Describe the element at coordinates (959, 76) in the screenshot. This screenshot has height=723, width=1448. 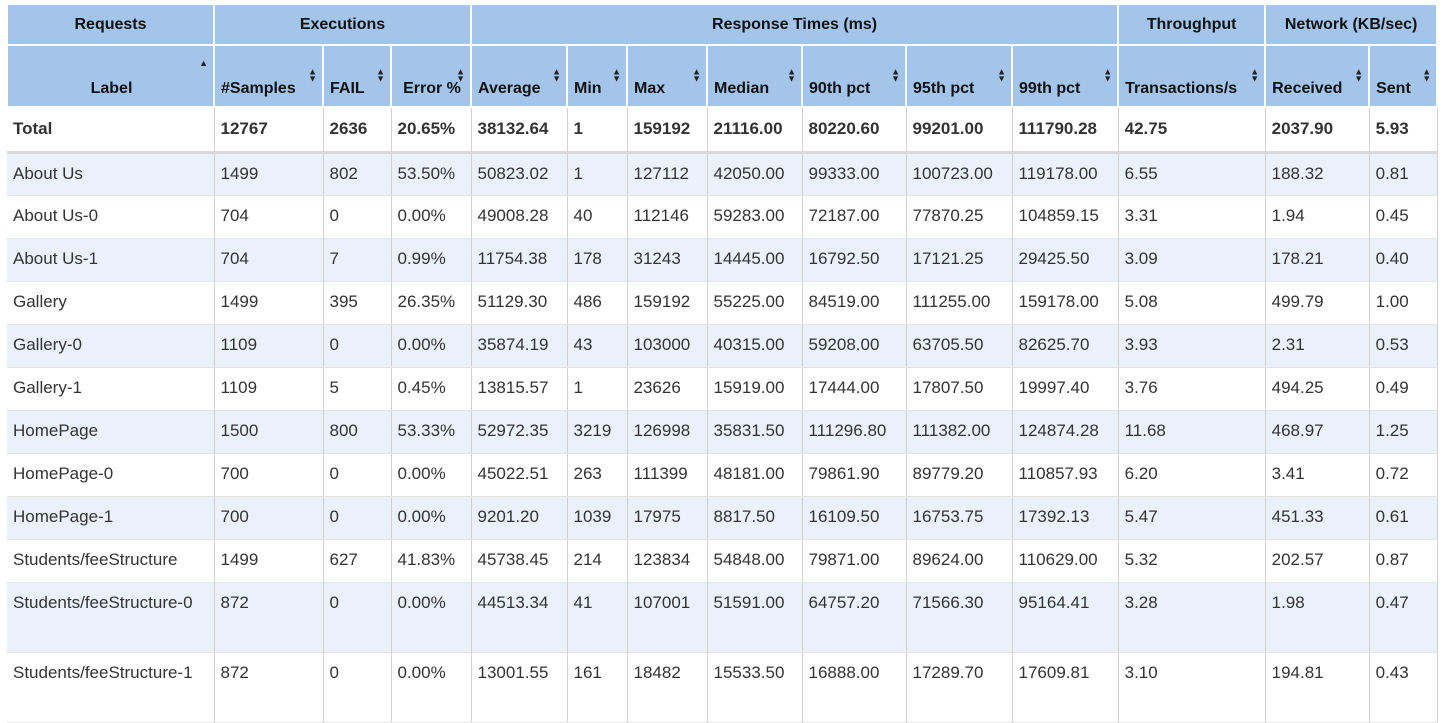
I see `column-header: 95th pct ▲ ▼` at that location.